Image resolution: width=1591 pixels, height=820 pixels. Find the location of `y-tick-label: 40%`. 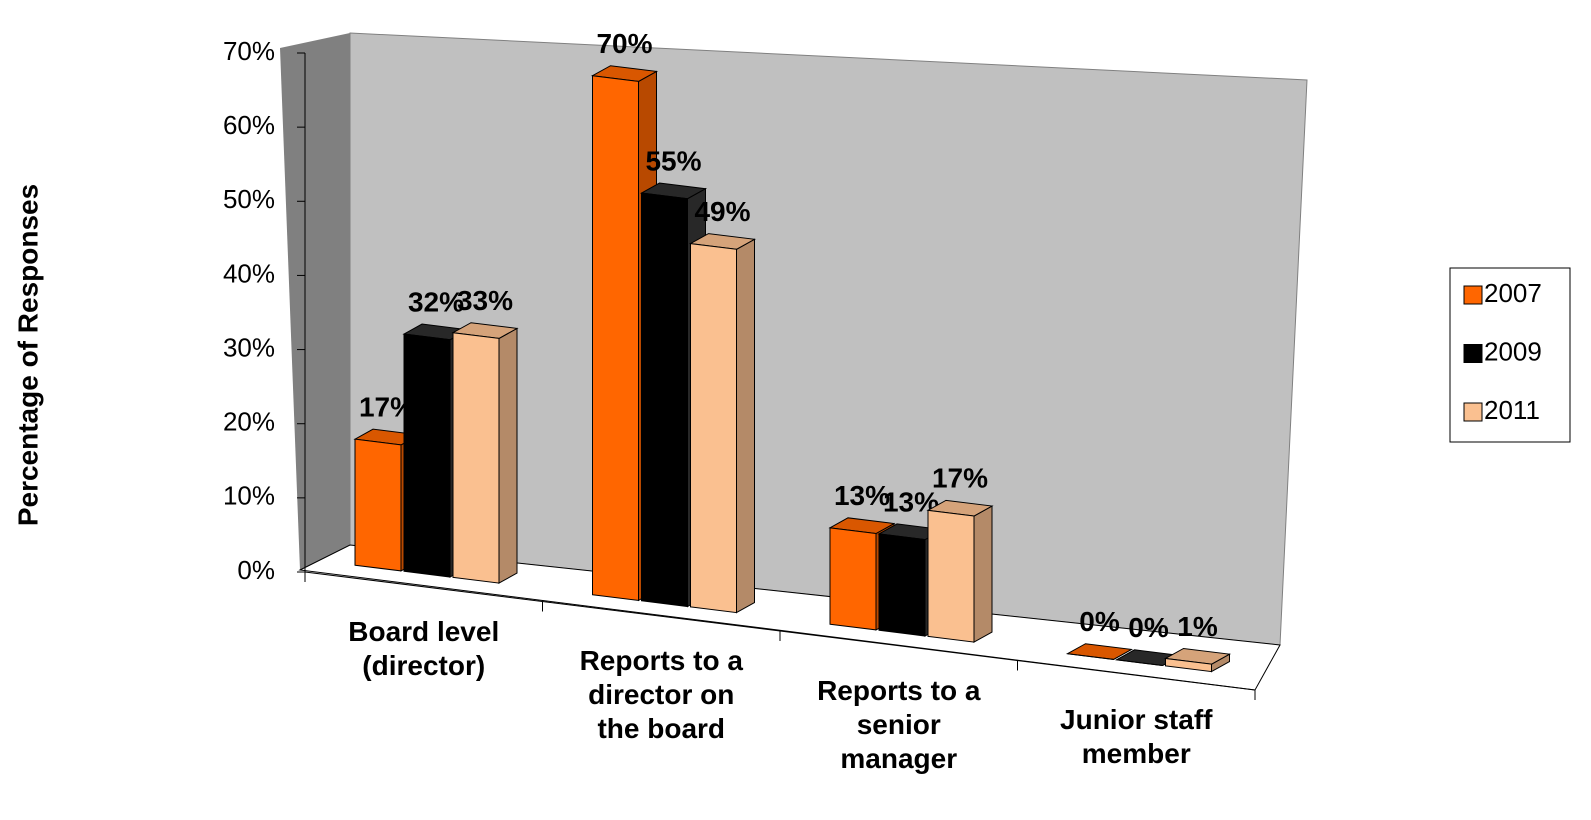

y-tick-label: 40% is located at coordinates (249, 273).